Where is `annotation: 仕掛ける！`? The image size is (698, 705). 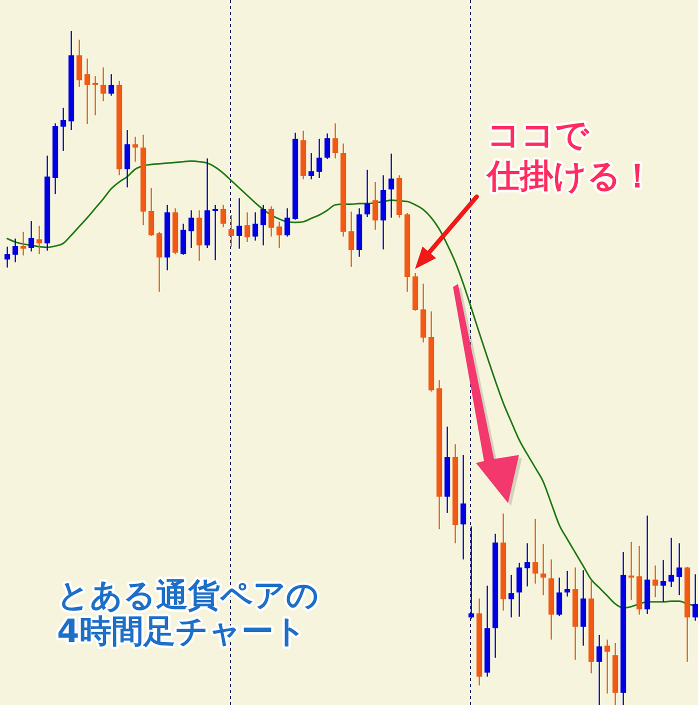
annotation: 仕掛ける！ is located at coordinates (569, 175).